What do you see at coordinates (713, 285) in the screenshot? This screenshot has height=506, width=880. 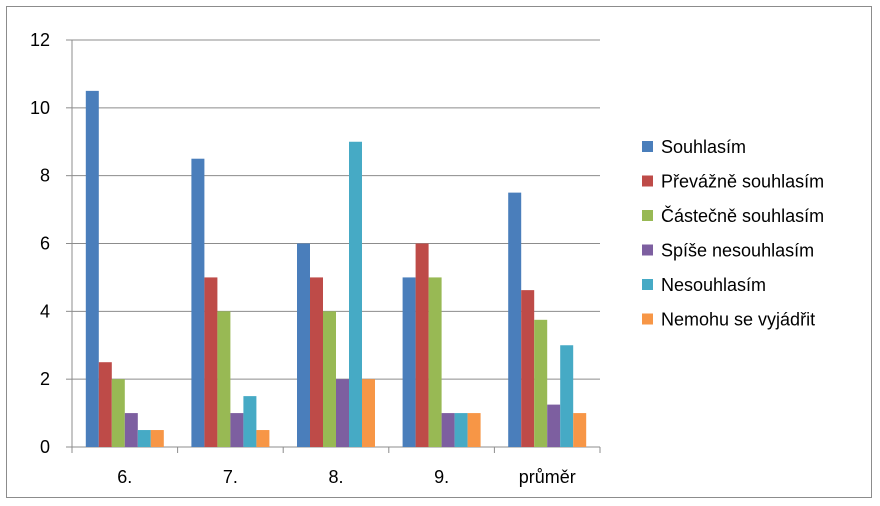 I see `legend-label: Nesouhlasím` at bounding box center [713, 285].